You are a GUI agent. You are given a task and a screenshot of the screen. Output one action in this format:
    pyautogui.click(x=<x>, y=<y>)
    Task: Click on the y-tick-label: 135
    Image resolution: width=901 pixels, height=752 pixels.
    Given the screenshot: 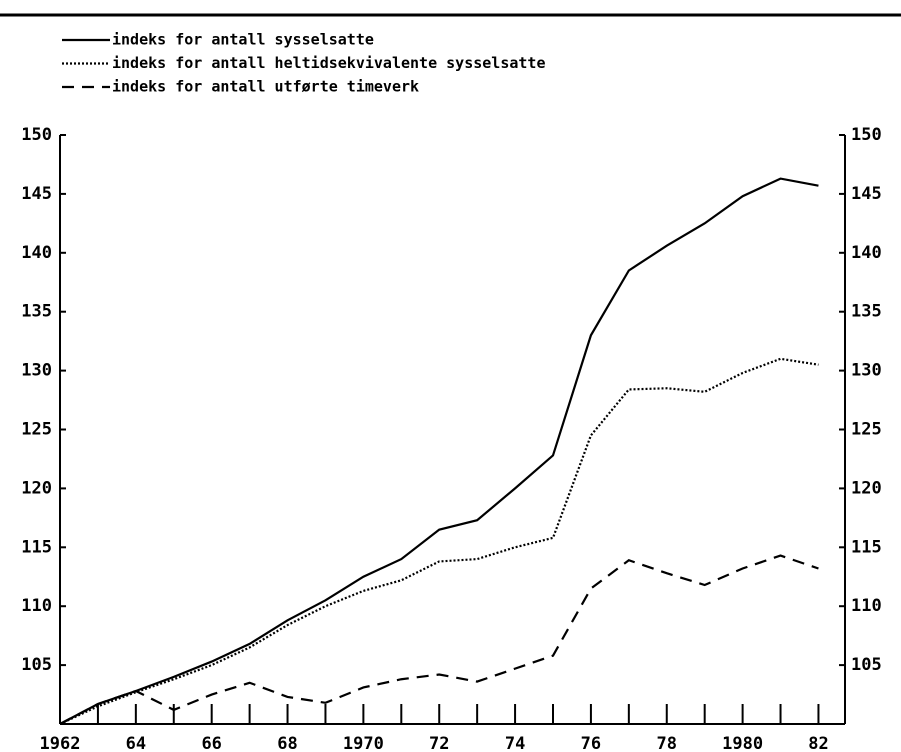 What is the action you would take?
    pyautogui.click(x=36, y=312)
    